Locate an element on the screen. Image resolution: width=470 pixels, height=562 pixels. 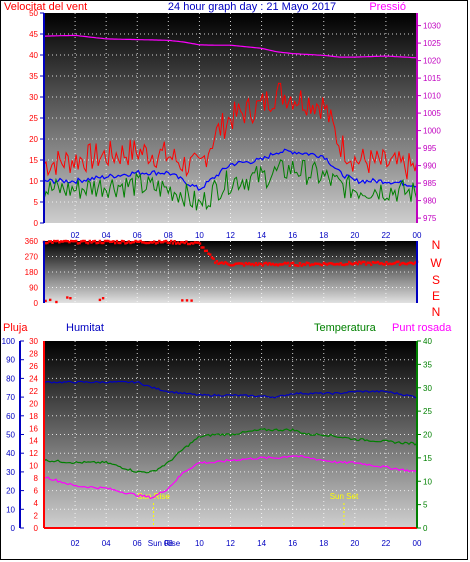
temperature-tick-label: 20 is located at coordinates (427, 435).